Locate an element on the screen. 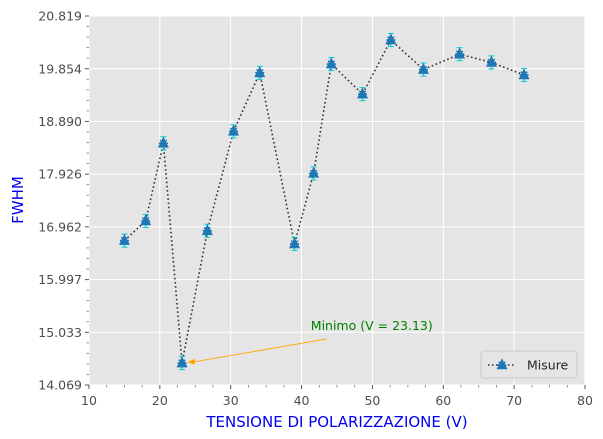 This screenshot has width=603, height=439. y-tick-label: 18.890 is located at coordinates (60, 121).